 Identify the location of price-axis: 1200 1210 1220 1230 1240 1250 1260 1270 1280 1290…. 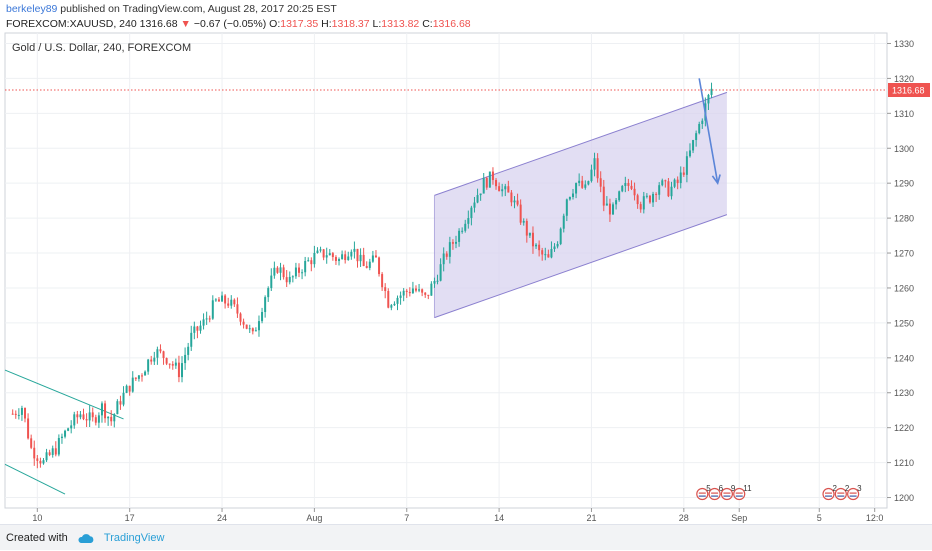
(900, 271).